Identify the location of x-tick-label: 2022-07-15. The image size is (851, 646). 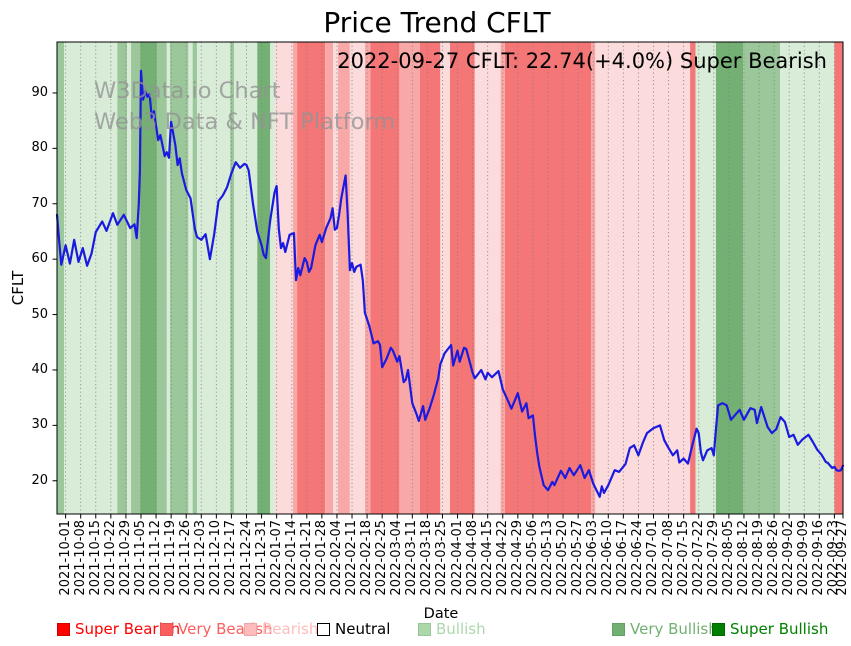
(683, 558).